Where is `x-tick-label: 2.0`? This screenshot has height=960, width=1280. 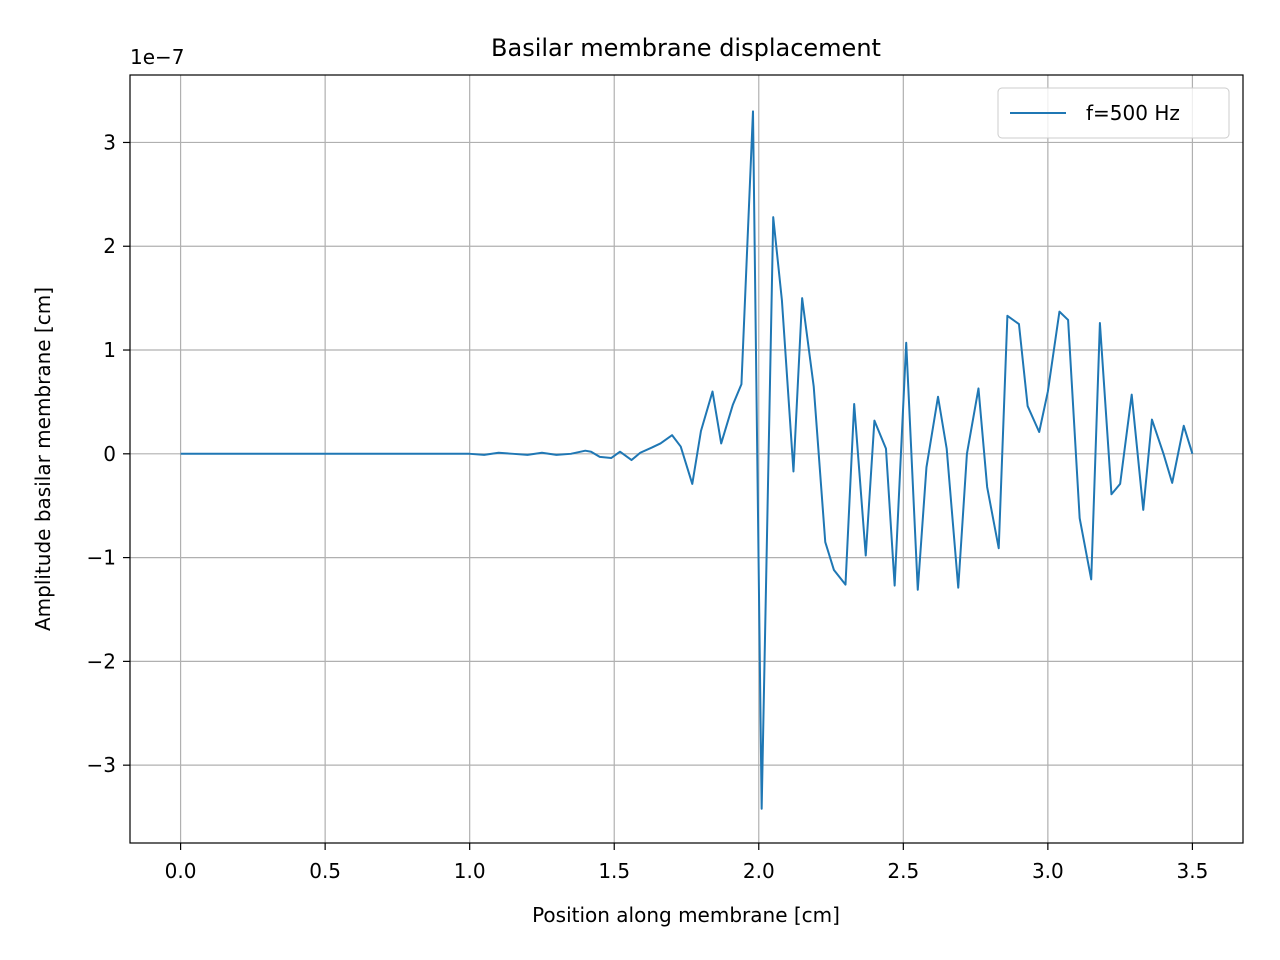 x-tick-label: 2.0 is located at coordinates (759, 871).